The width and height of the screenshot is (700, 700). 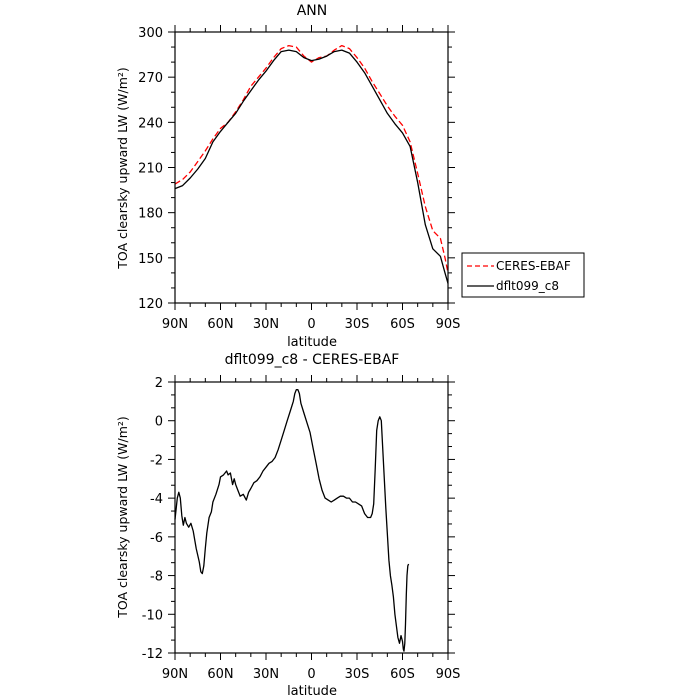 What do you see at coordinates (220, 324) in the screenshot?
I see `top-x-tick-label: 60N` at bounding box center [220, 324].